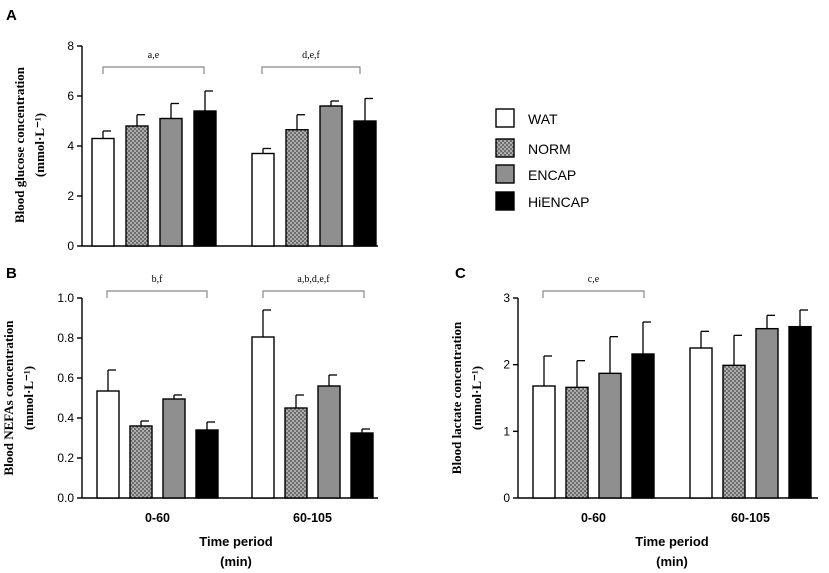  I want to click on legend-label-wat: WAT, so click(543, 119).